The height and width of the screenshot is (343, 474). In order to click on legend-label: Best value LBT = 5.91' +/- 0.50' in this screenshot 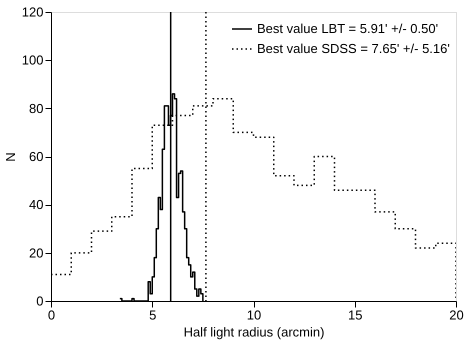, I will do `click(347, 28)`.